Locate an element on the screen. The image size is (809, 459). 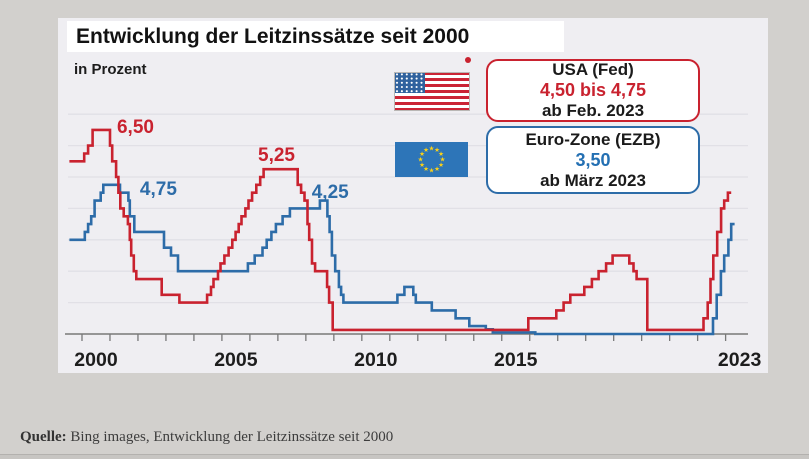
legend-ezb-name: Euro-Zone (EZB) is located at coordinates (593, 139).